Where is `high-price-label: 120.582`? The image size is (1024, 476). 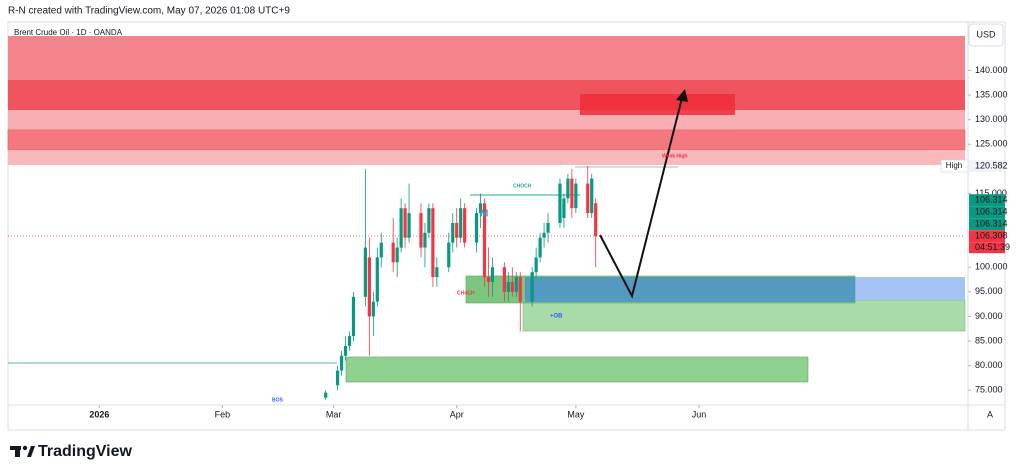
high-price-label: 120.582 is located at coordinates (991, 165).